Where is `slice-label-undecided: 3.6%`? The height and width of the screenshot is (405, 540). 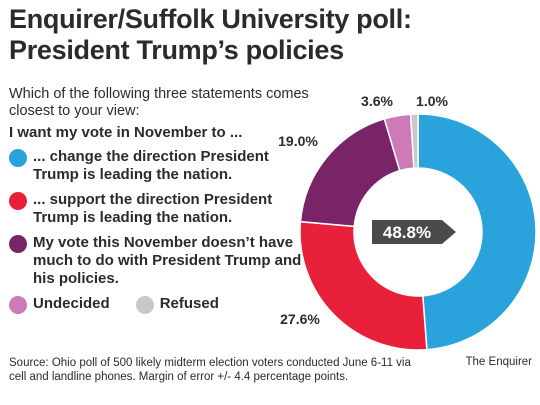 slice-label-undecided: 3.6% is located at coordinates (377, 101).